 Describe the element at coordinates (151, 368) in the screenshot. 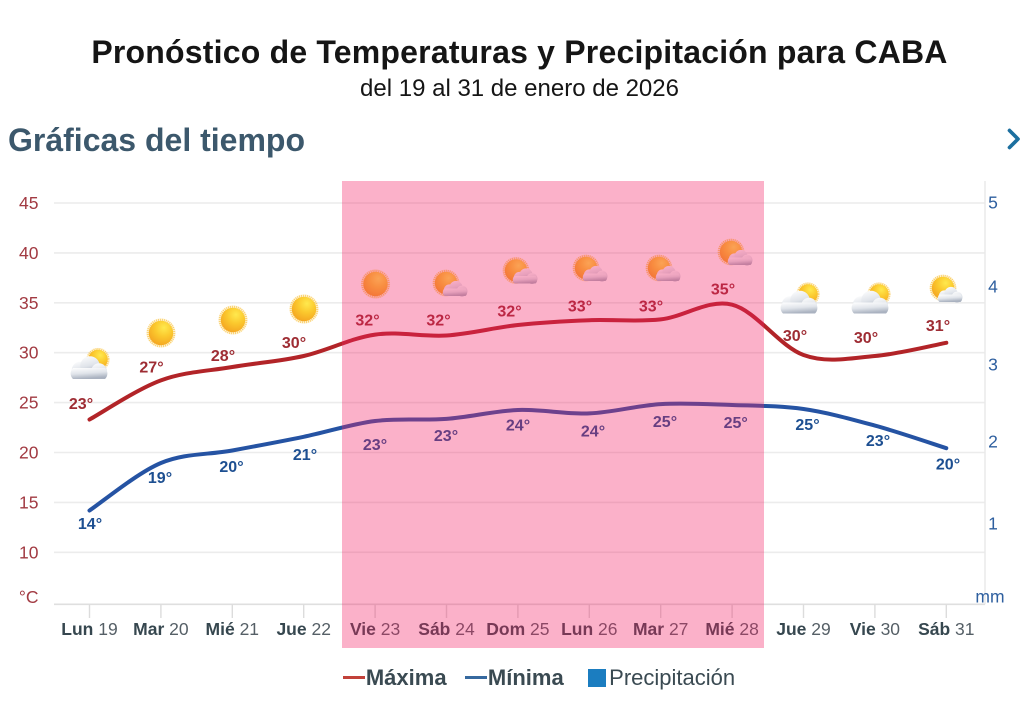

I see `svg-text: 27°` at that location.